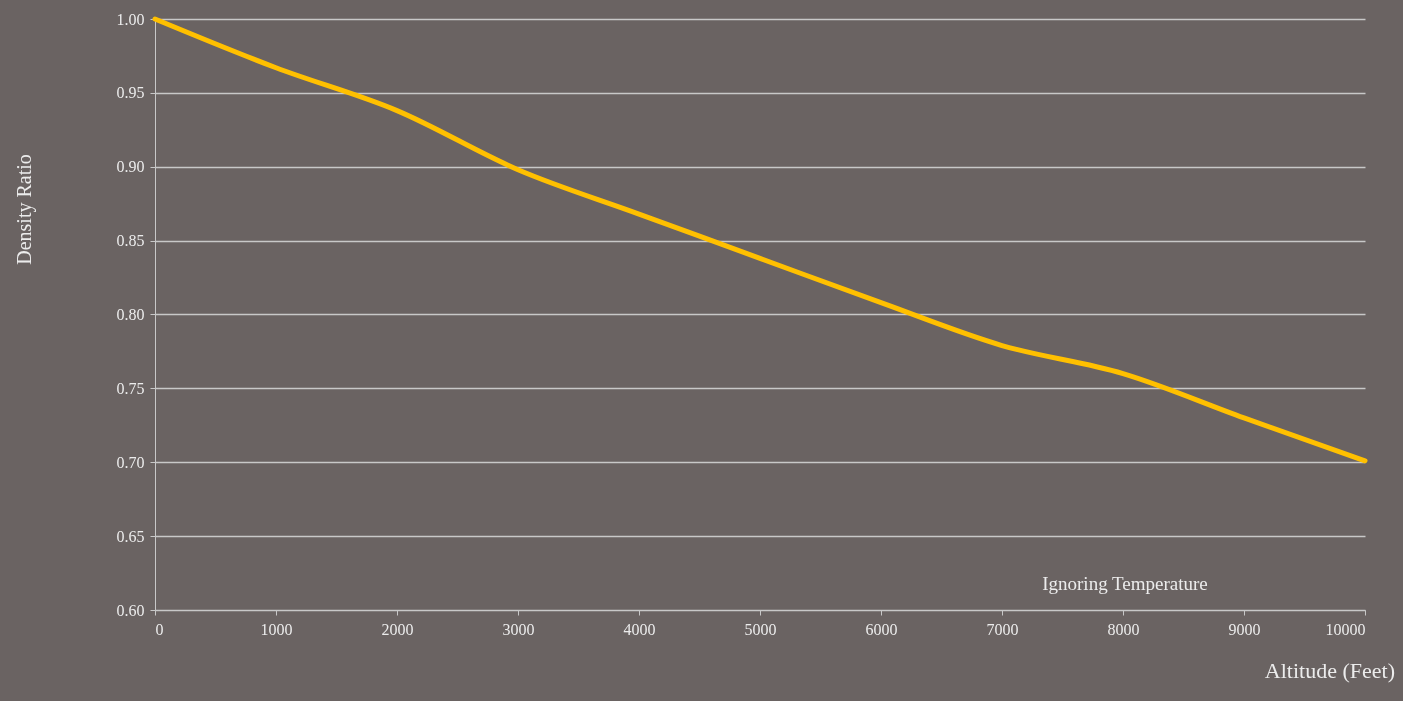 This screenshot has height=701, width=1403. What do you see at coordinates (130, 19) in the screenshot?
I see `y-tick-label: 1.00` at bounding box center [130, 19].